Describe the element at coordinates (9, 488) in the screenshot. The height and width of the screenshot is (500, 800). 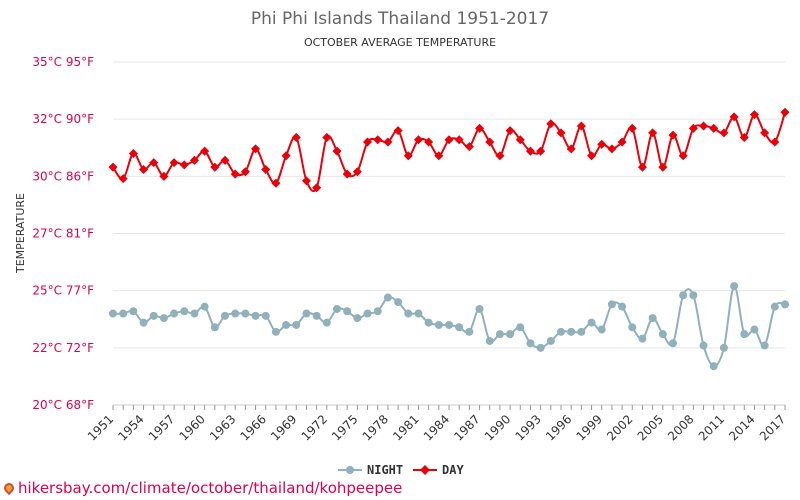
I see `location-pin-icon` at that location.